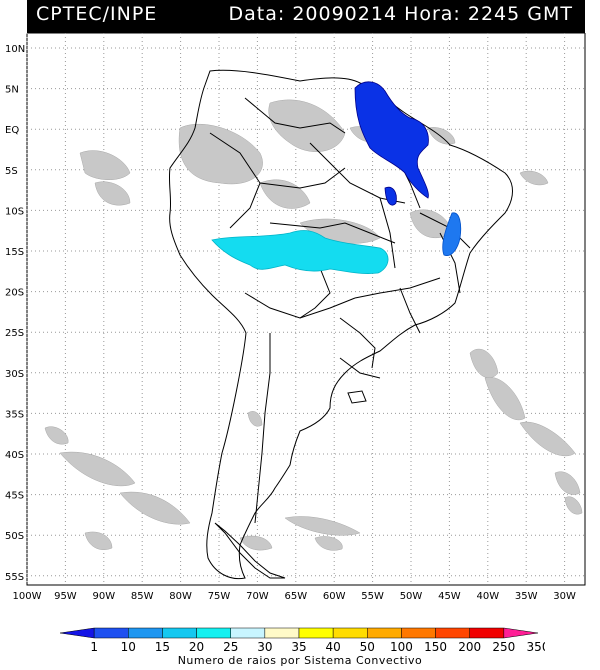 The height and width of the screenshot is (670, 600). I want to click on colorbar-segments, so click(299, 633).